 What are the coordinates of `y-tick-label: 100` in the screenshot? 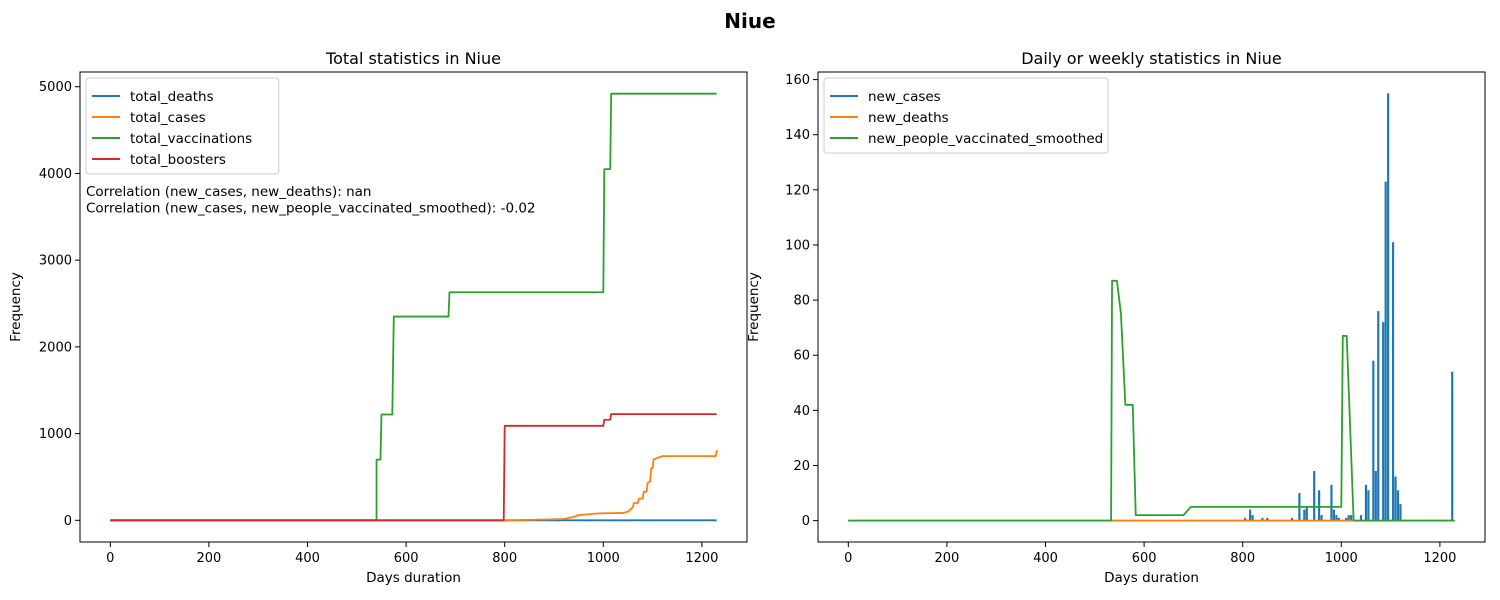 It's located at (797, 245).